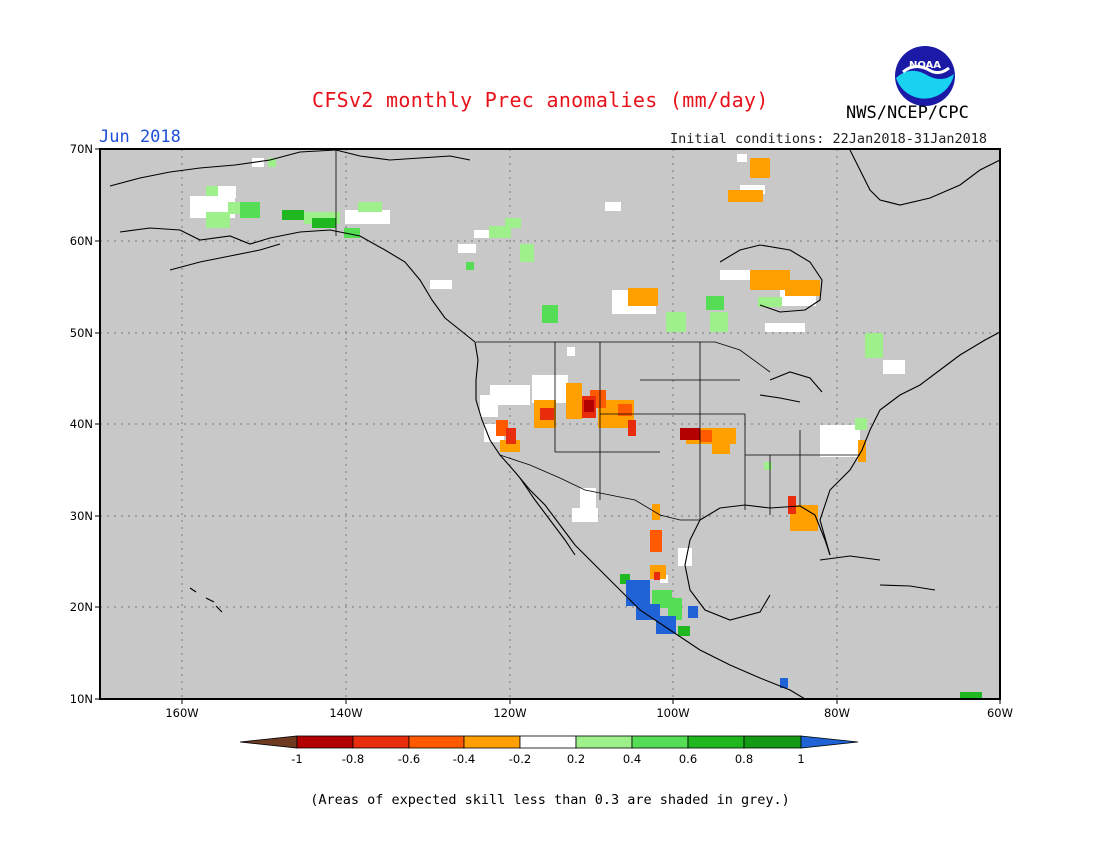 This screenshot has width=1100, height=850. I want to click on lat-label-50n: 50N, so click(81, 333).